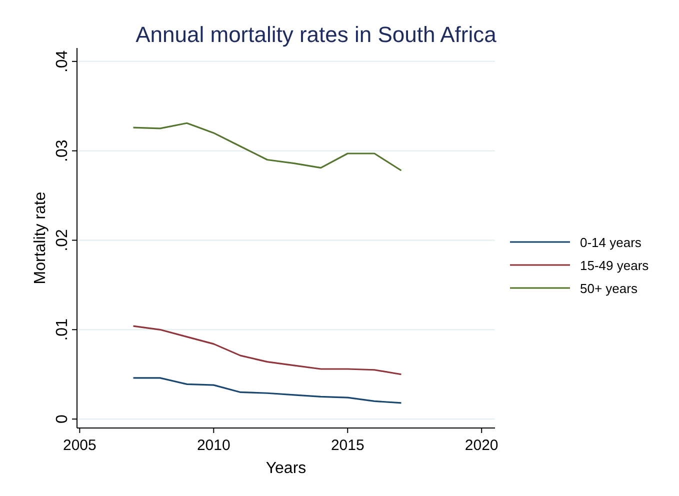 The width and height of the screenshot is (679, 496). What do you see at coordinates (213, 445) in the screenshot?
I see `x-tick-label: 2010` at bounding box center [213, 445].